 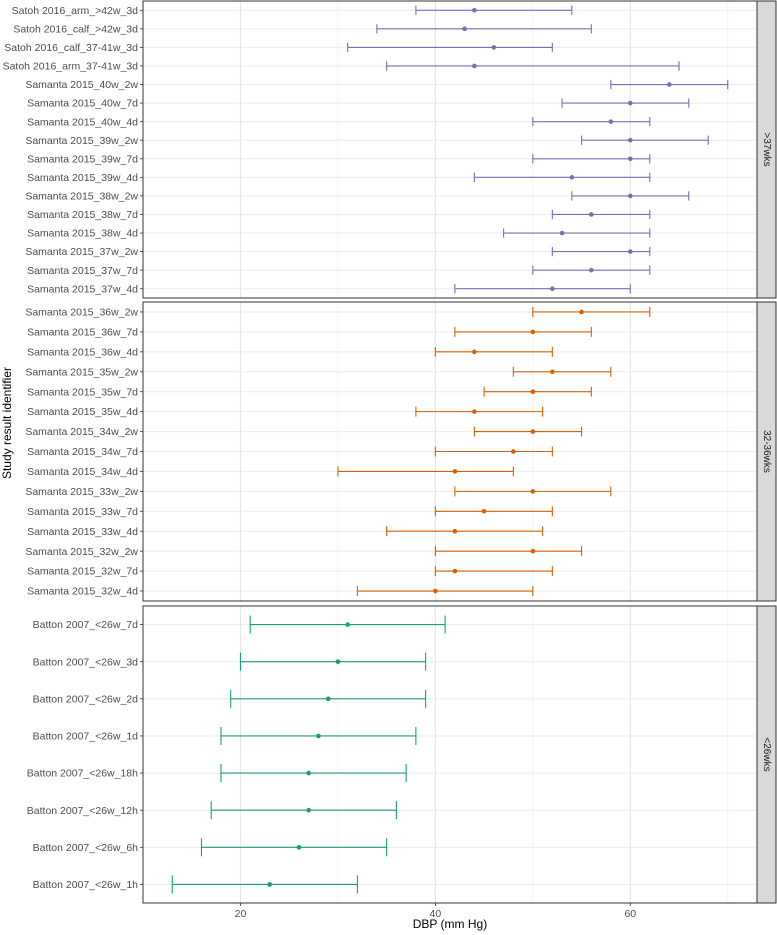 I want to click on y-tick-label: Samanta 2015_37w_4d, so click(x=82, y=289).